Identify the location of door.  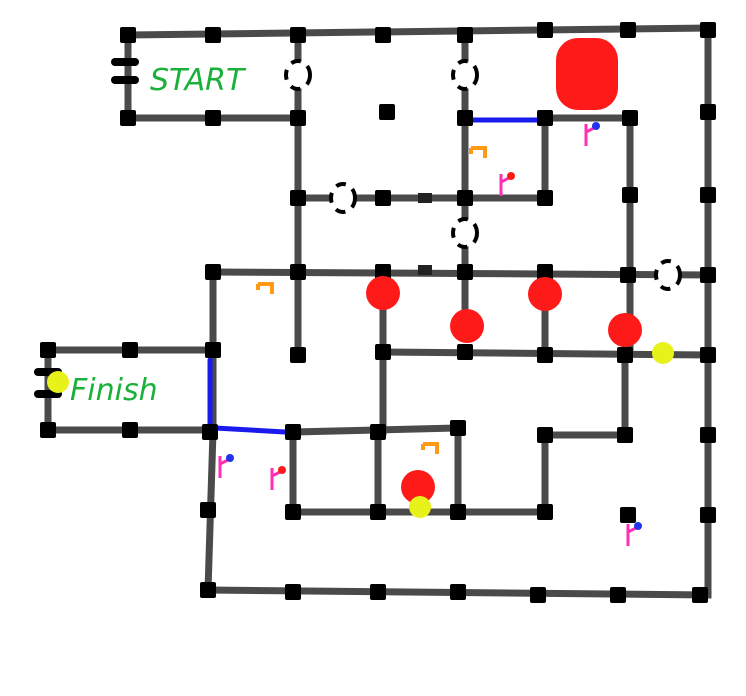
(250, 430).